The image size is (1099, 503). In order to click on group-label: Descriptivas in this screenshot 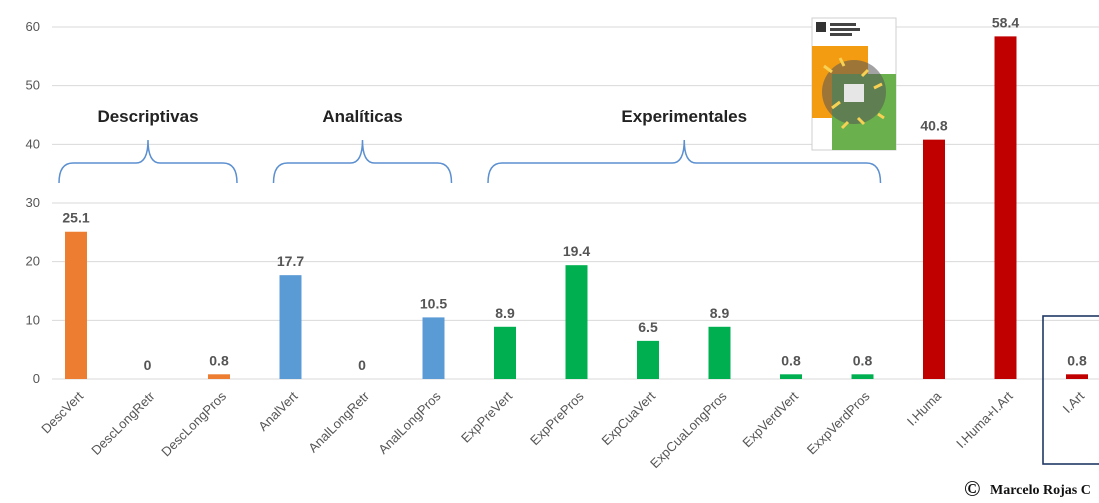, I will do `click(147, 116)`.